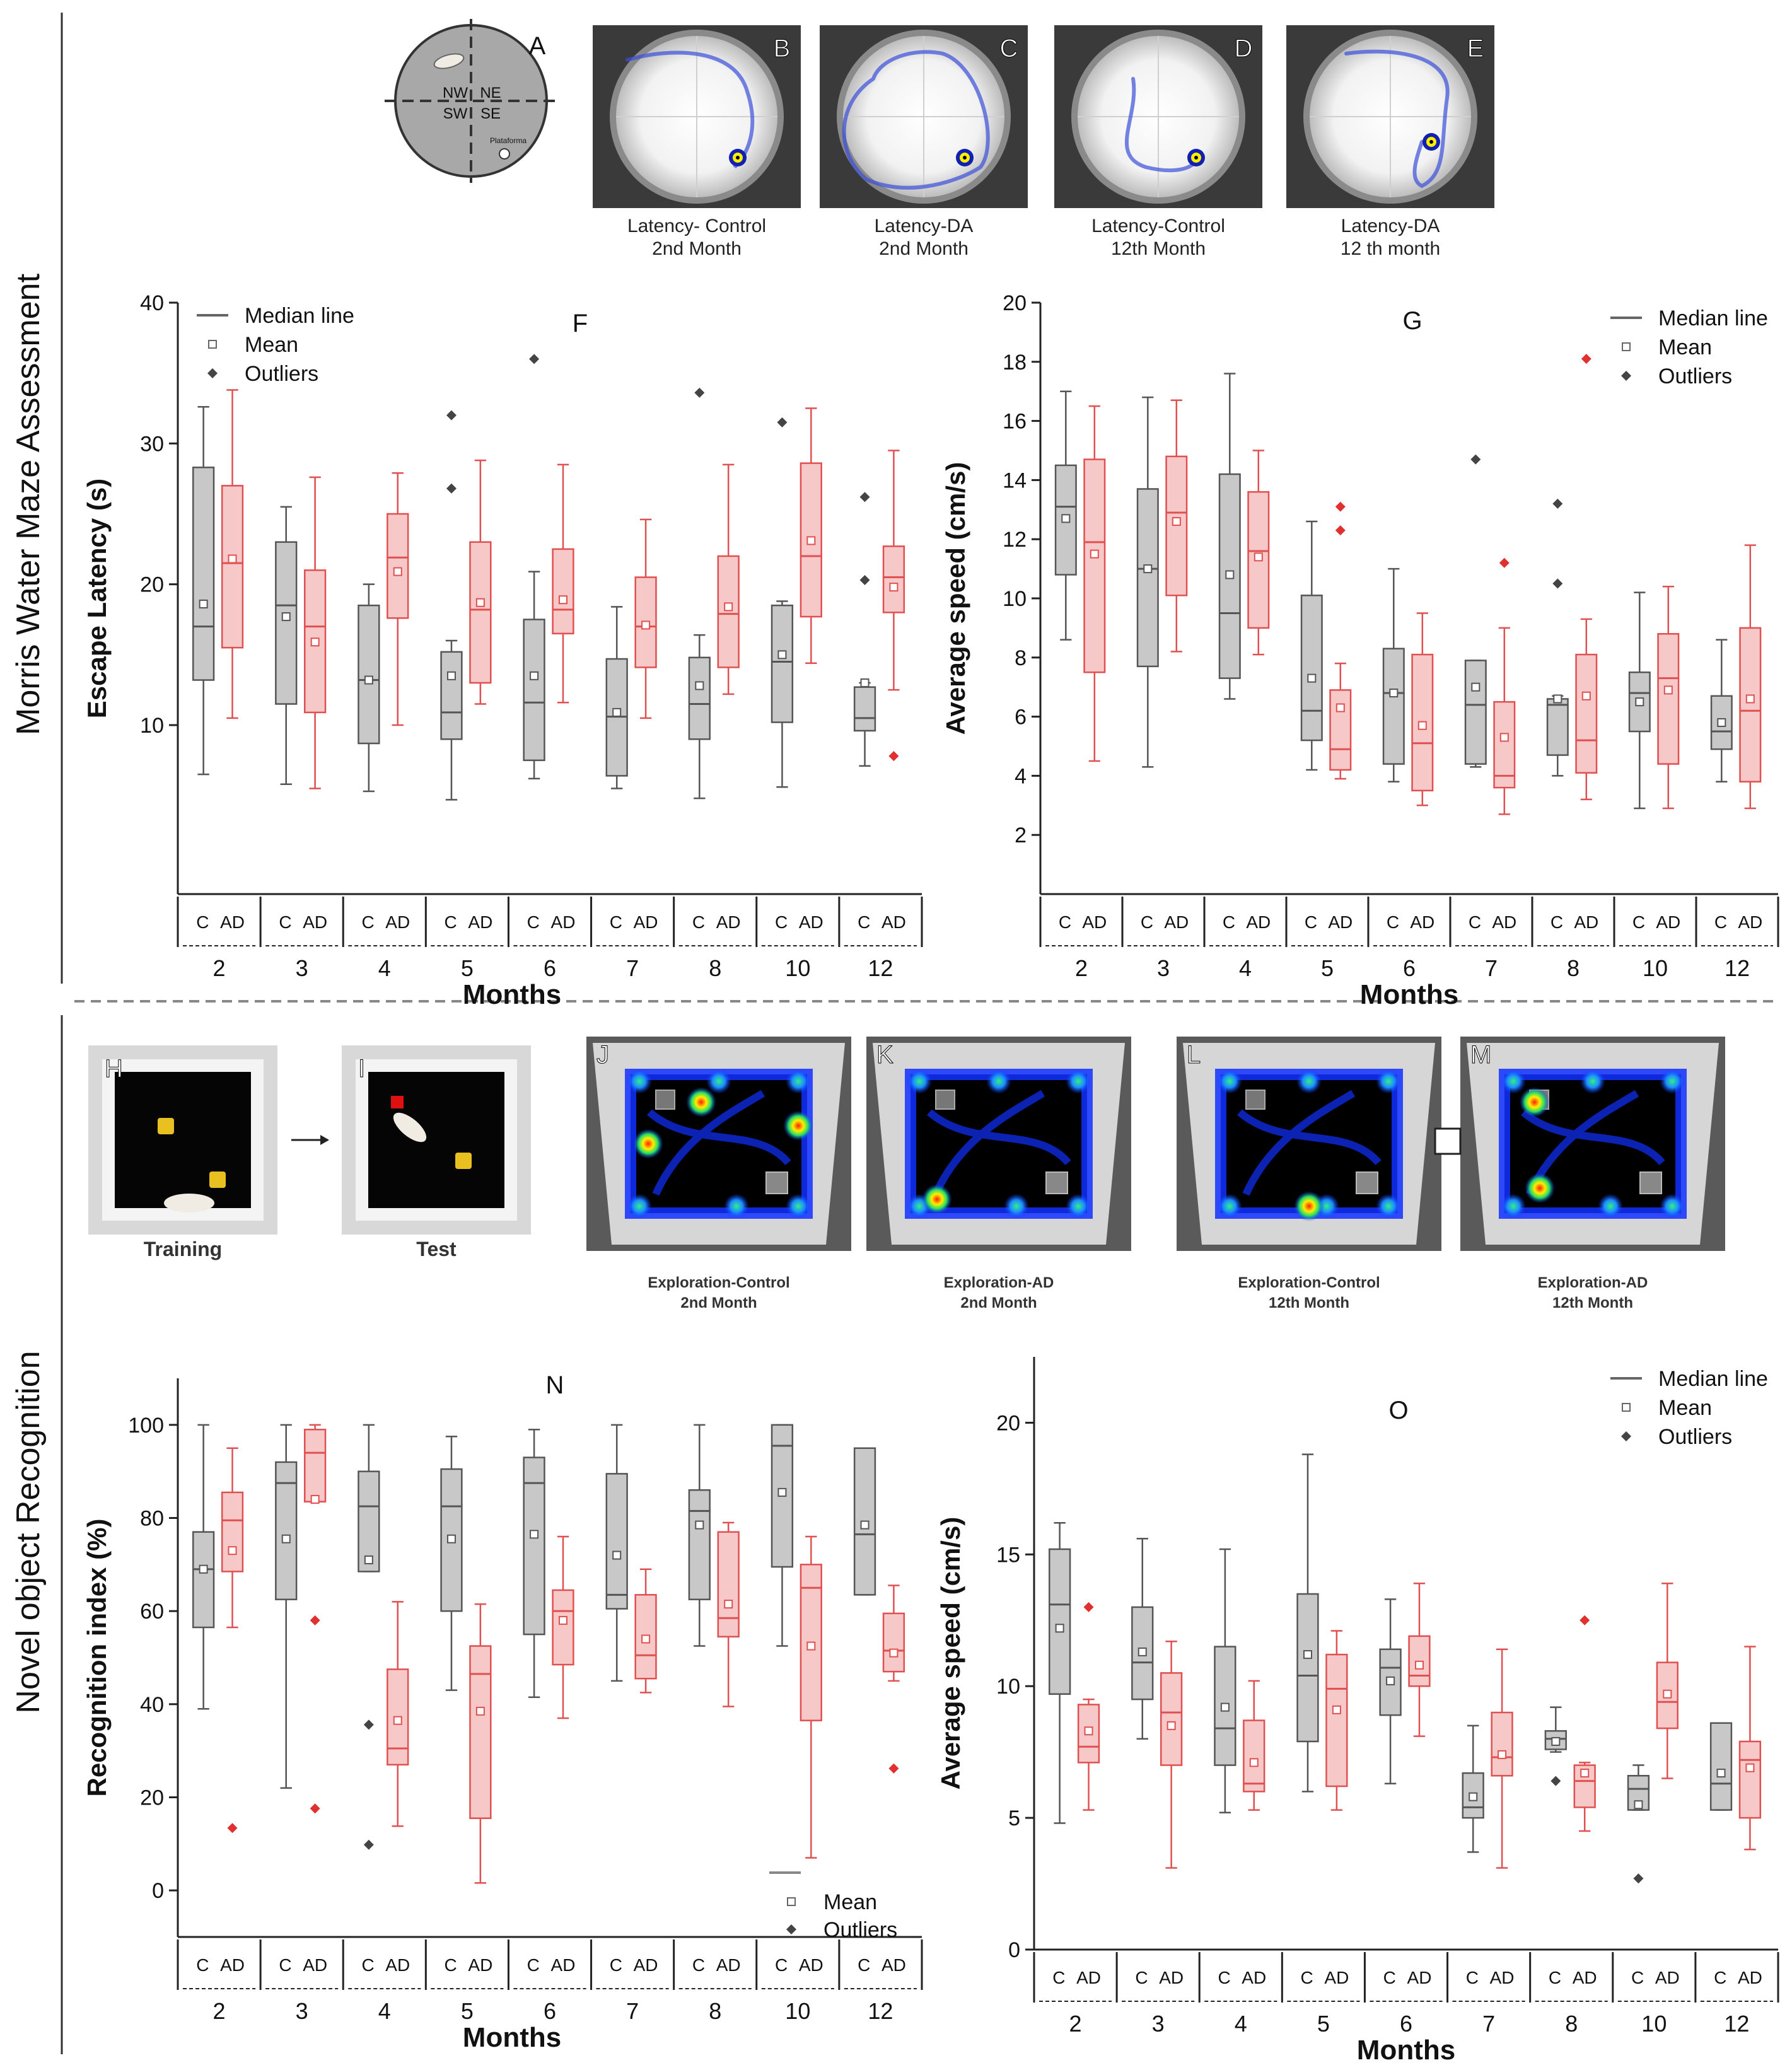  Describe the element at coordinates (1161, 125) in the screenshot. I see `swim-path` at that location.